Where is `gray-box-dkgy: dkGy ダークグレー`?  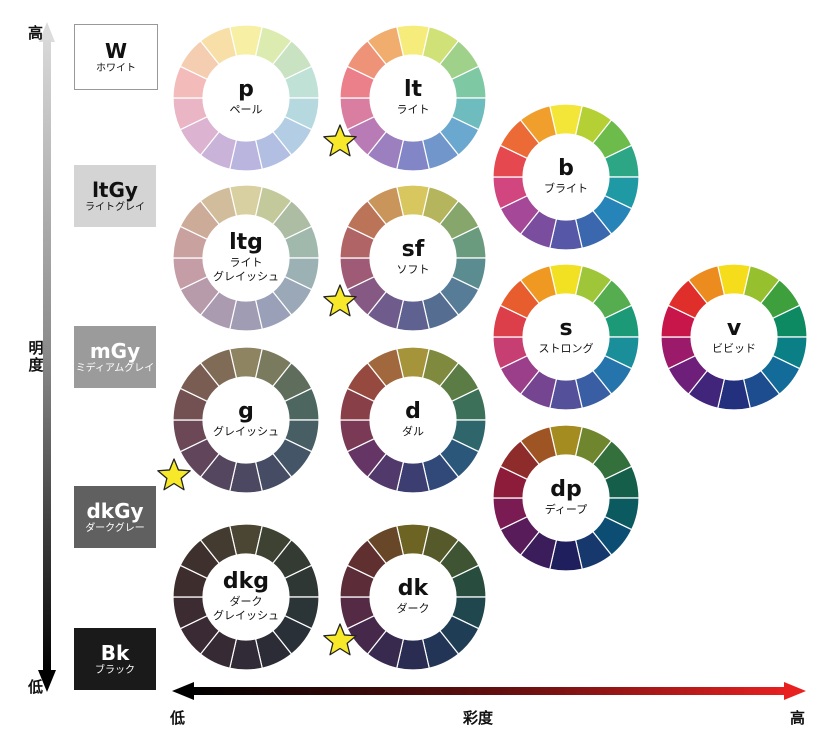
gray-box-dkgy: dkGy ダークグレー is located at coordinates (115, 517).